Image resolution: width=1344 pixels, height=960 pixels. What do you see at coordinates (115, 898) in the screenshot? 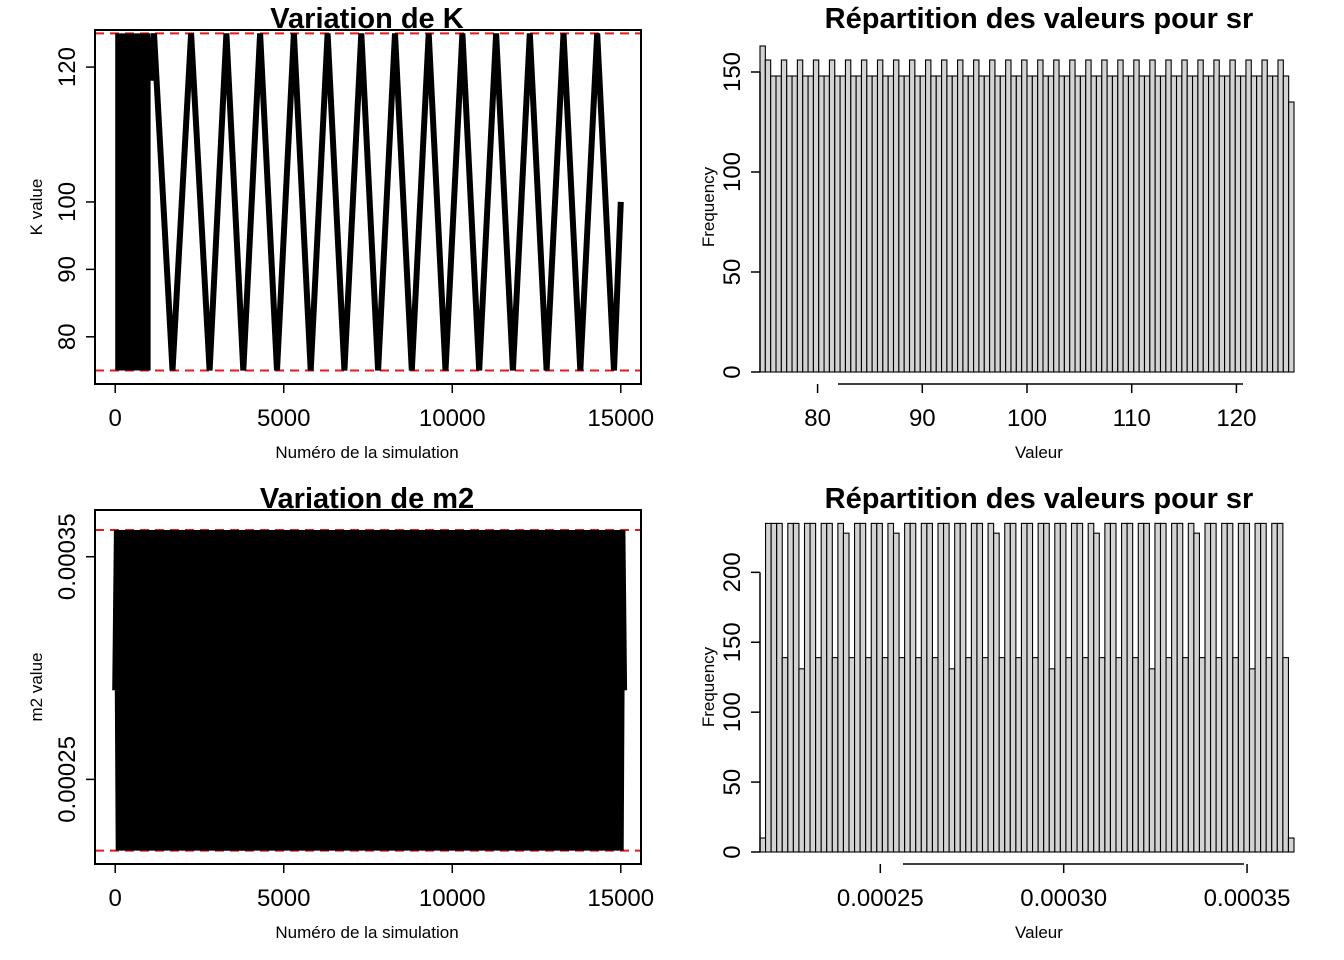
I see `x-tick-label: 0` at bounding box center [115, 898].